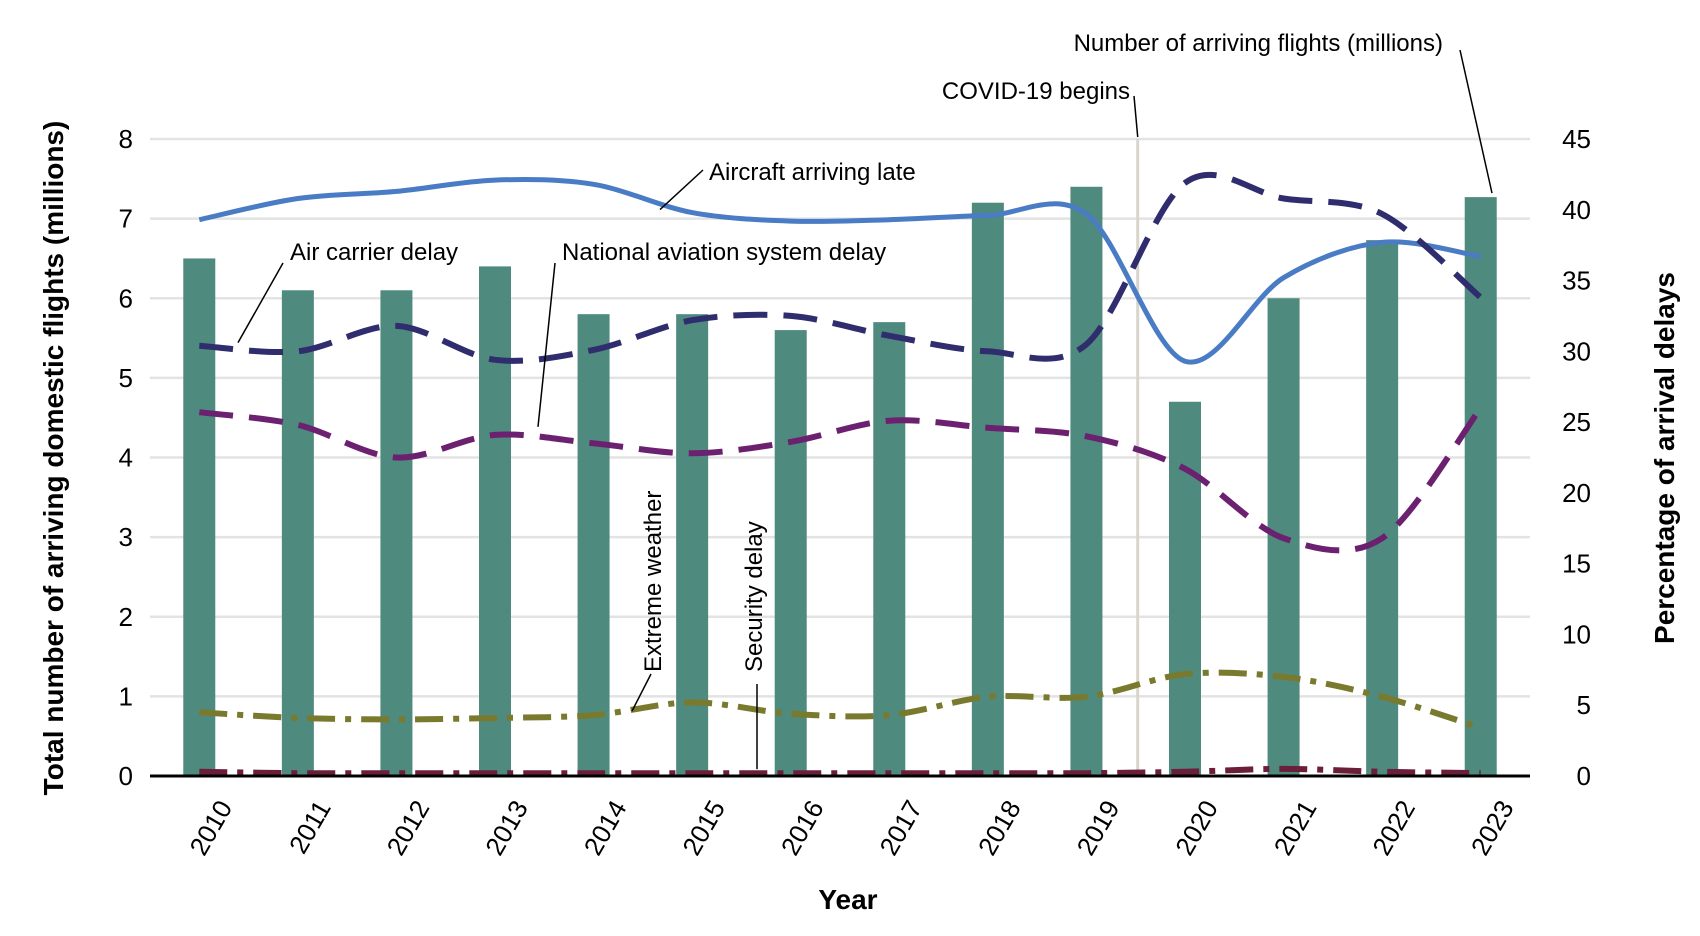  I want to click on x-tick-label: 2011, so click(310, 826).